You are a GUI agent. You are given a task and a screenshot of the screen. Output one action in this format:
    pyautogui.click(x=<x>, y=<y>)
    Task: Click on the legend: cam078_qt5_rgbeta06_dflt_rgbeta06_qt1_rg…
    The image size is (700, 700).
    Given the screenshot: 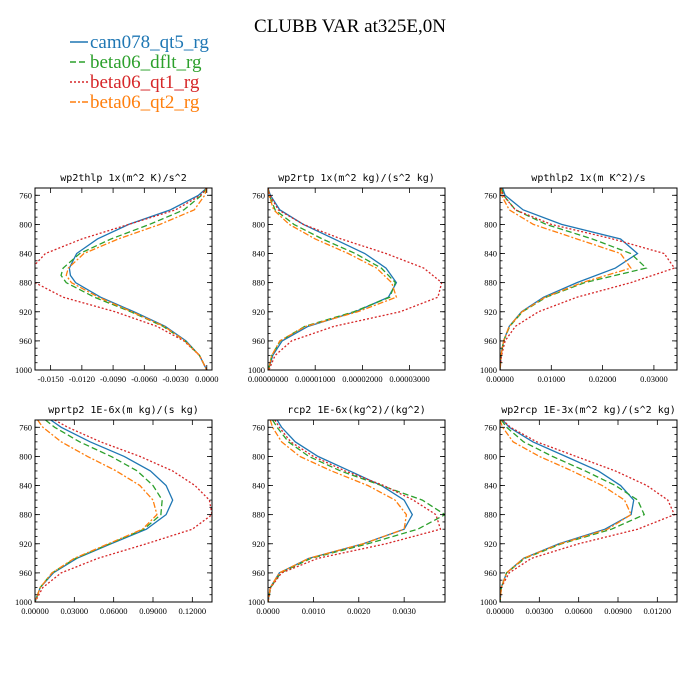 What is the action you would take?
    pyautogui.click(x=139, y=72)
    